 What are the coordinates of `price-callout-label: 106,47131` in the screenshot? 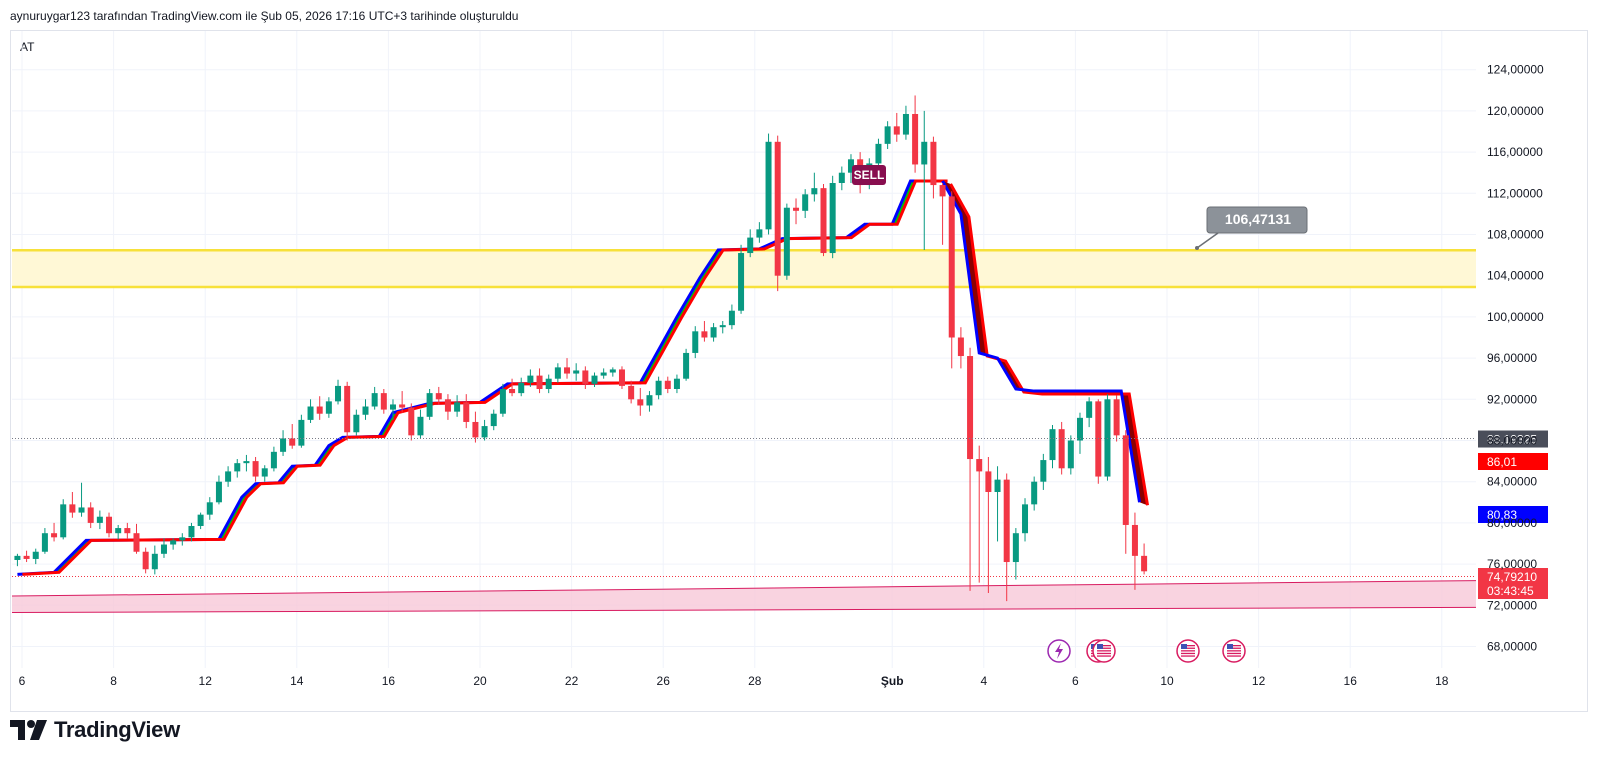 It's located at (1258, 219).